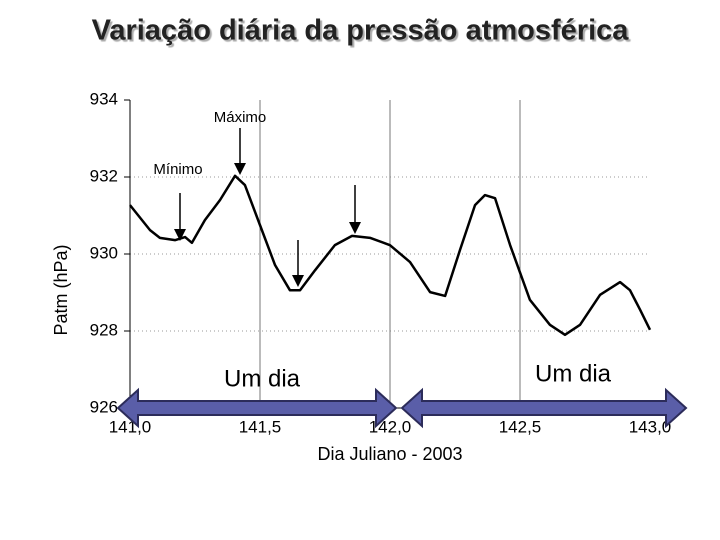  Describe the element at coordinates (104, 252) in the screenshot. I see `y-tick-label: 930` at that location.